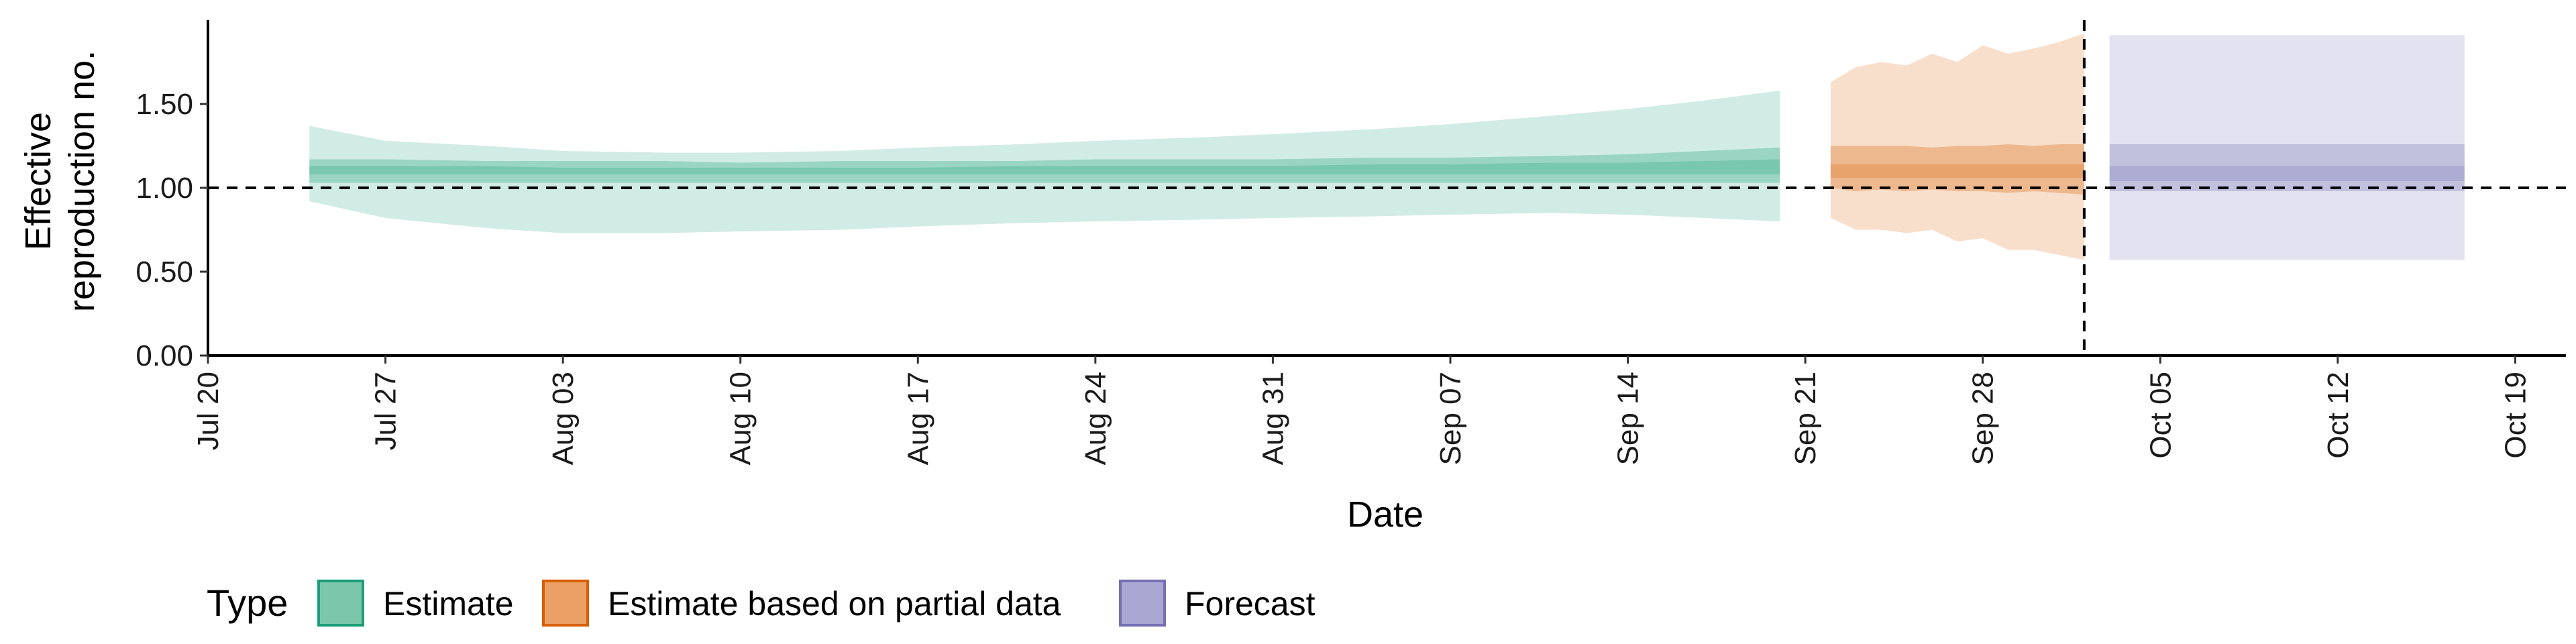 The image size is (2576, 644). What do you see at coordinates (164, 188) in the screenshot?
I see `y-tick-label: 1.00` at bounding box center [164, 188].